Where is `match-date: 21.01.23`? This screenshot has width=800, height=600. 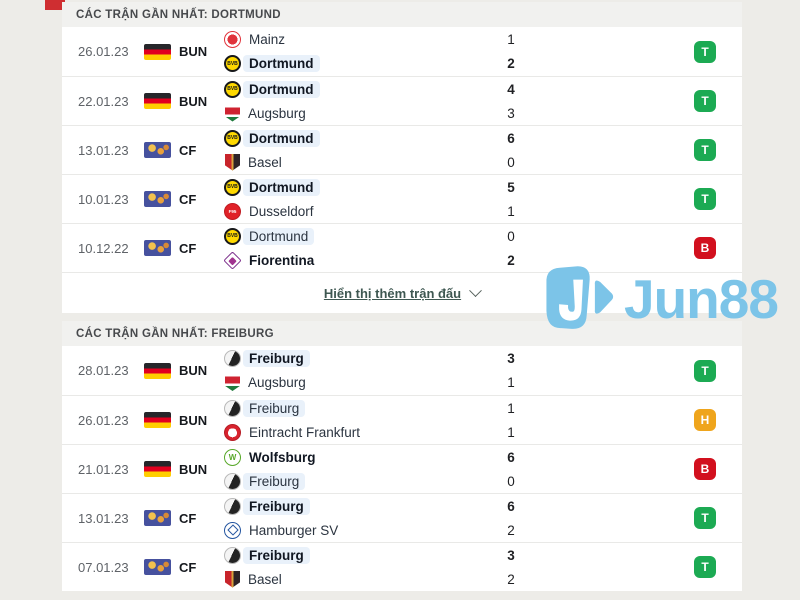 match-date: 21.01.23 is located at coordinates (103, 469).